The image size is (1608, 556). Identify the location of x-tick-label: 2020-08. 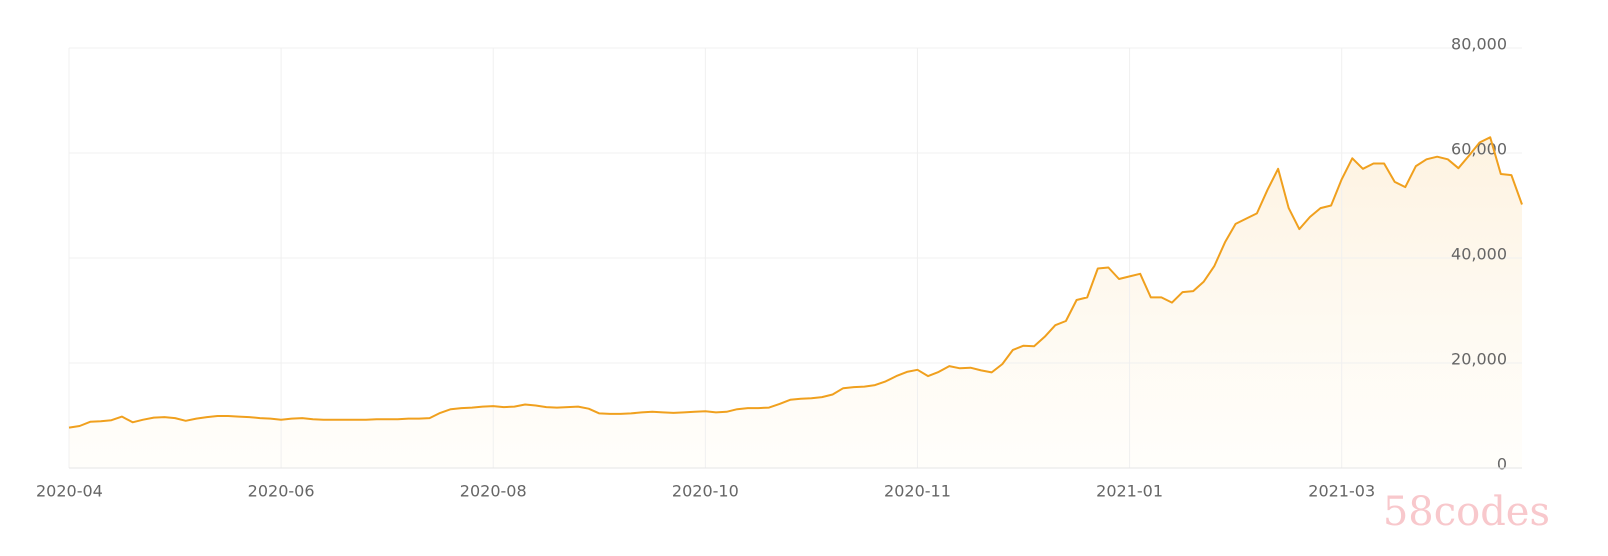
(493, 491).